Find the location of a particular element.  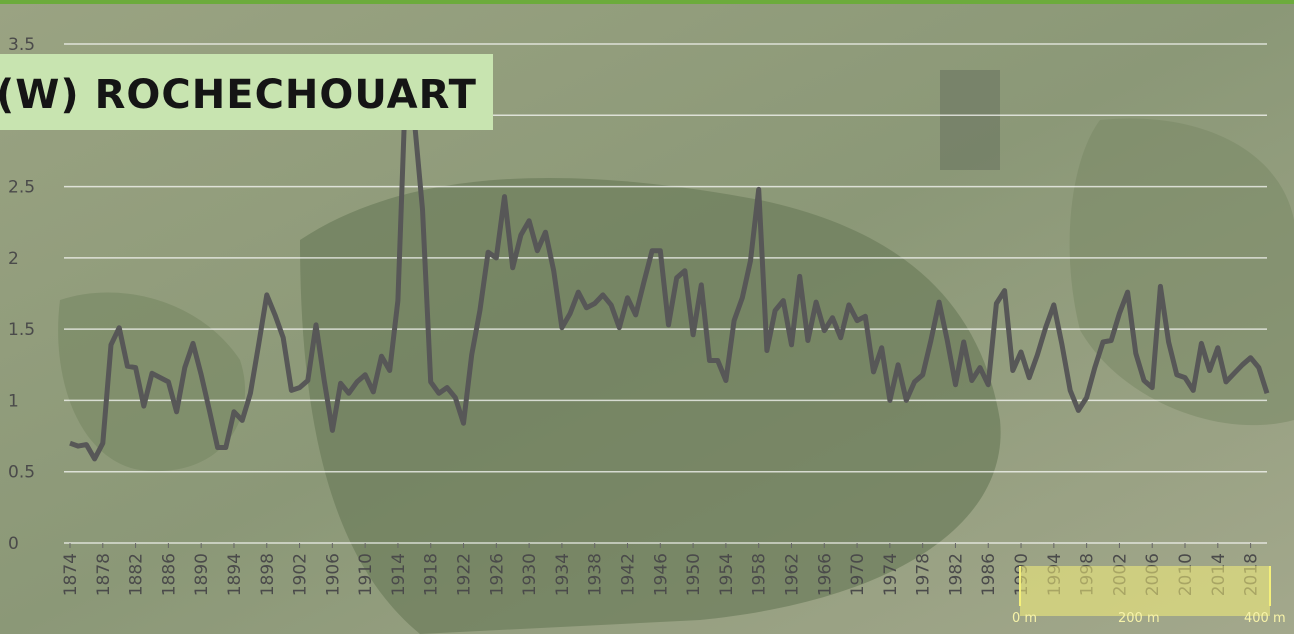

y-tick-label: 2 is located at coordinates (13, 259).